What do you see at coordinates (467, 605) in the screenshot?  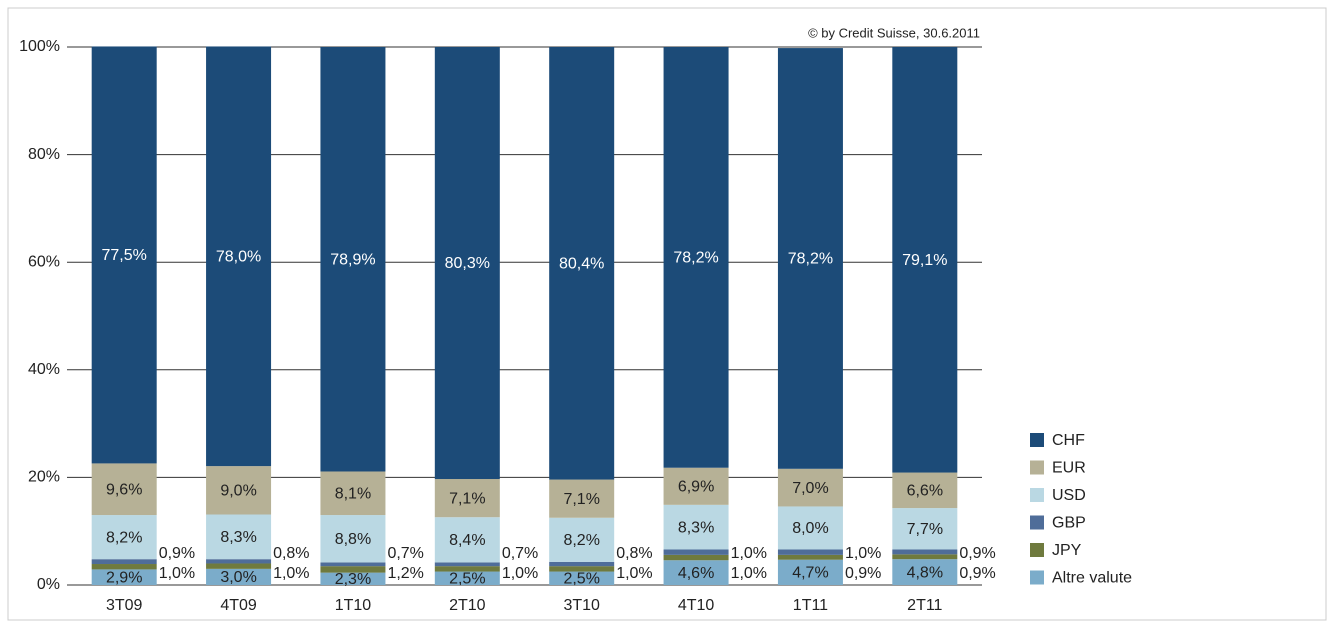 I see `x-tick-label: 2T10` at bounding box center [467, 605].